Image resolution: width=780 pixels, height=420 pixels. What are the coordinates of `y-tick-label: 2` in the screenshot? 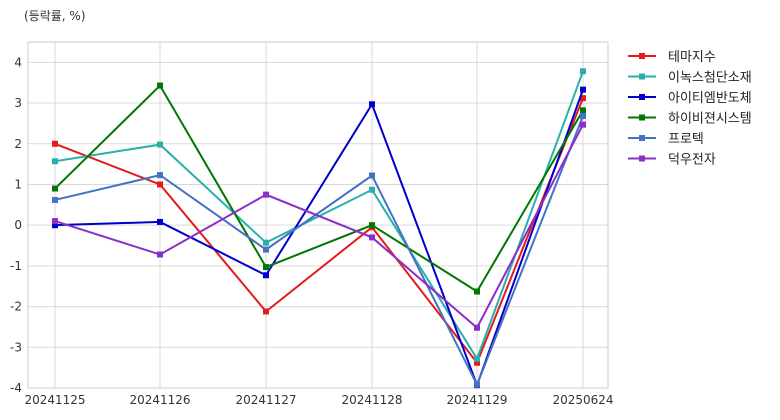 It's located at (18, 144).